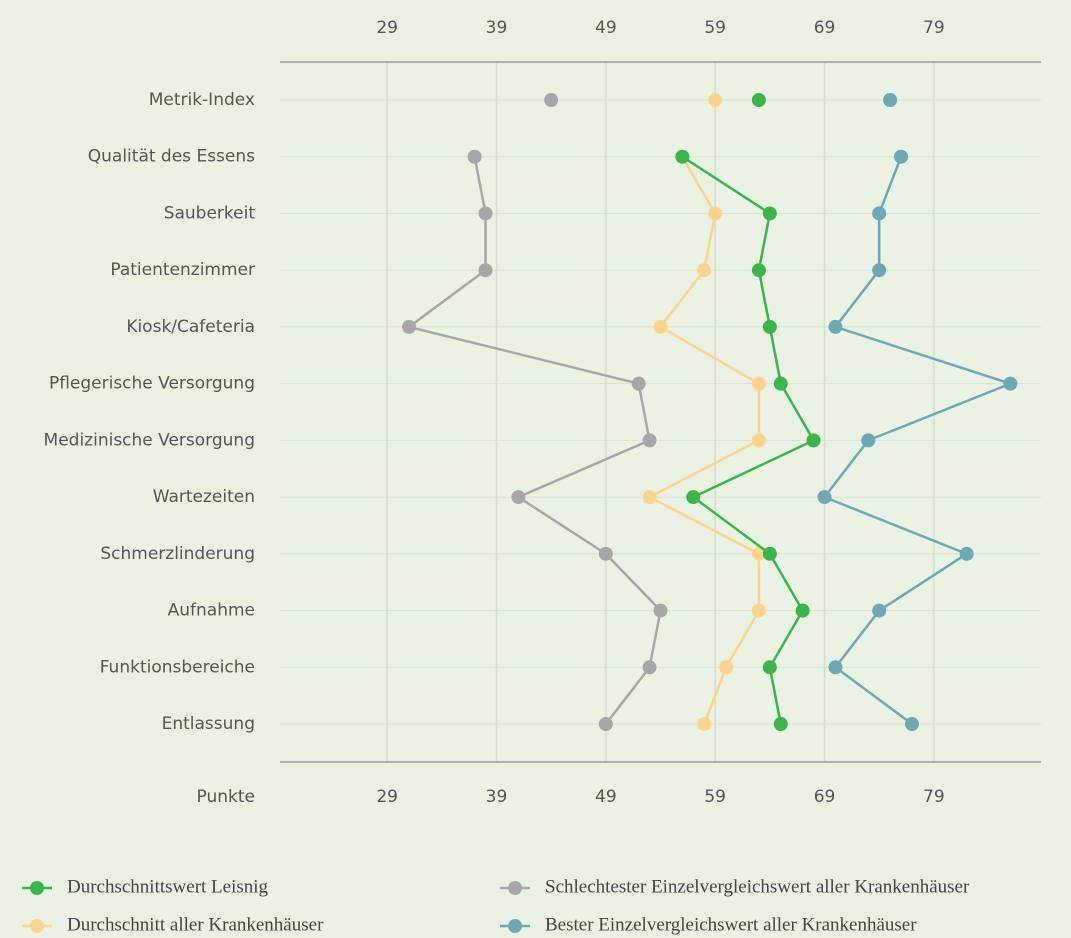 The width and height of the screenshot is (1071, 938). I want to click on category-label: Wartezeiten, so click(204, 497).